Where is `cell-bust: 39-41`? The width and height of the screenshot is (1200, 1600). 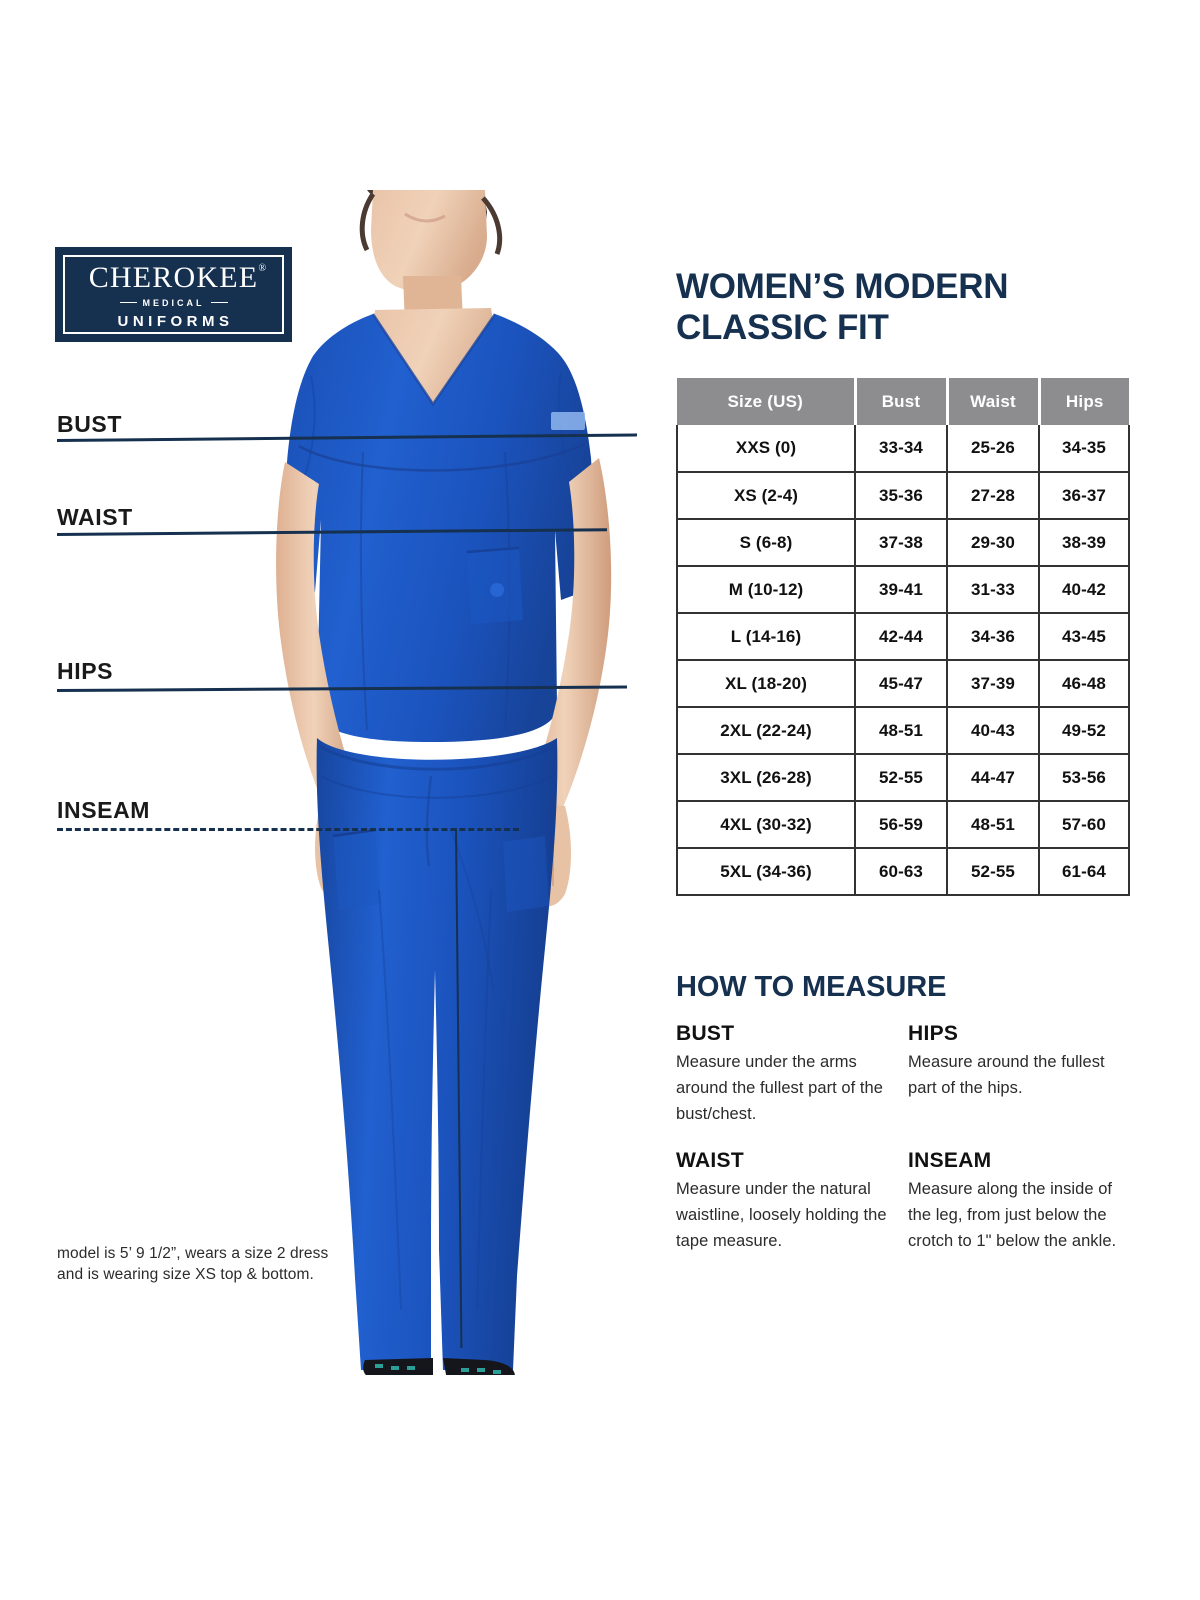 cell-bust: 39-41 is located at coordinates (901, 590).